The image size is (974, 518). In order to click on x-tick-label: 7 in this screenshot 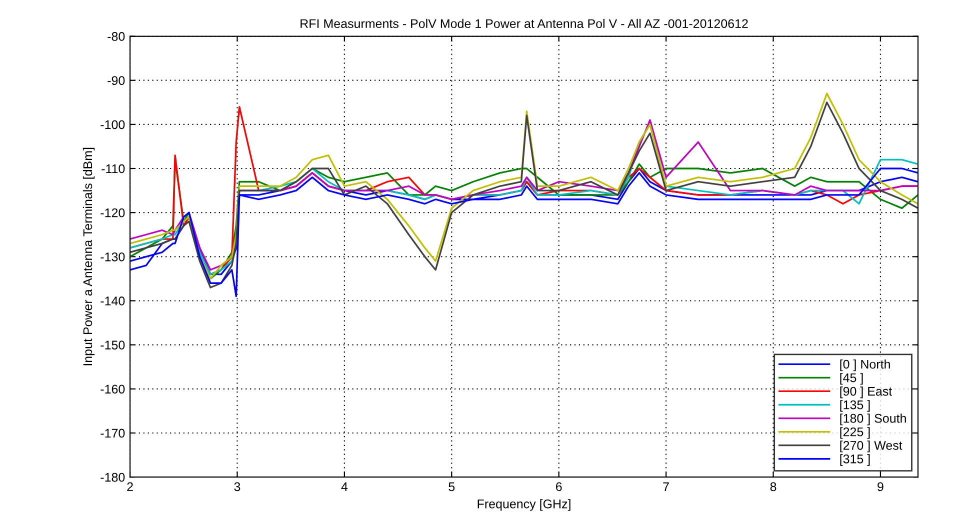, I will do `click(666, 486)`.